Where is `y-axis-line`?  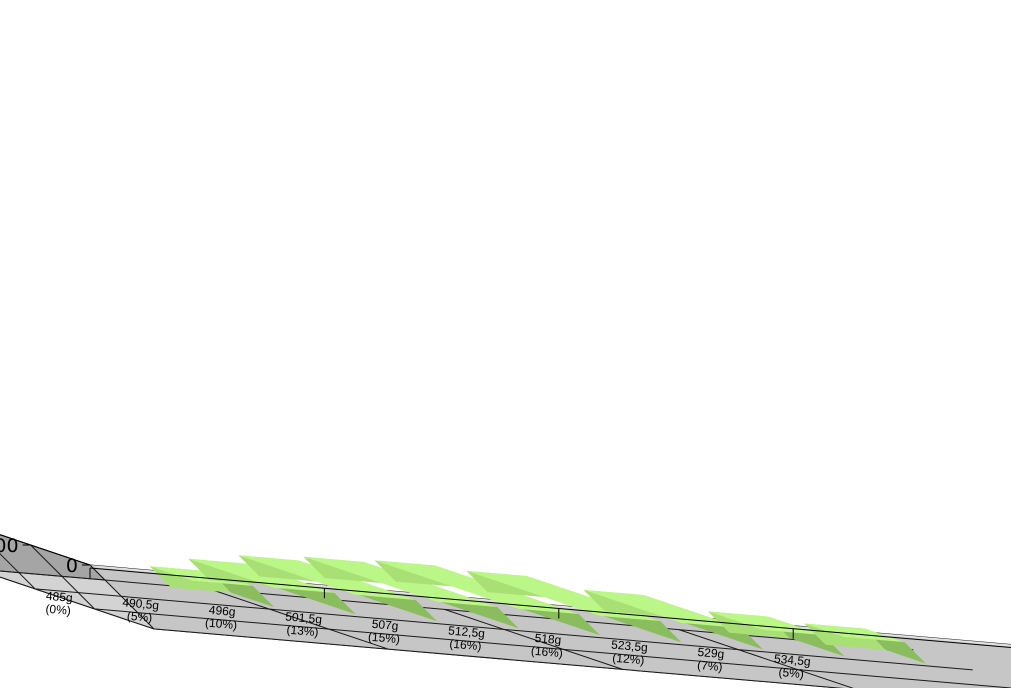 y-axis-line is located at coordinates (45, 550).